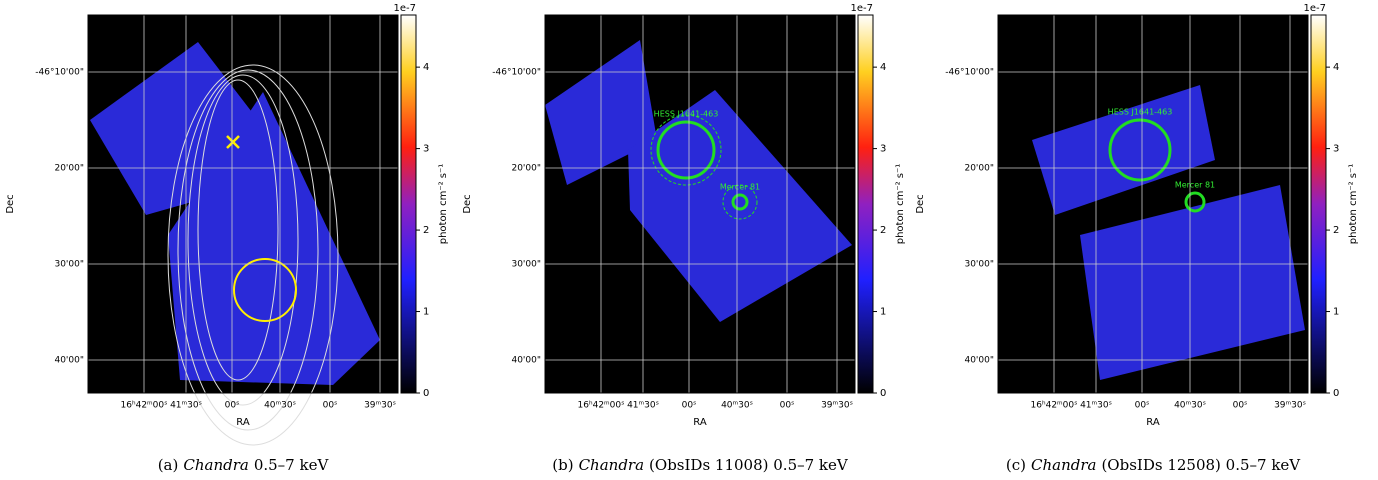 The height and width of the screenshot is (480, 1378). I want to click on caption: (a) Chandra 0.5–7 keV, so click(244, 465).